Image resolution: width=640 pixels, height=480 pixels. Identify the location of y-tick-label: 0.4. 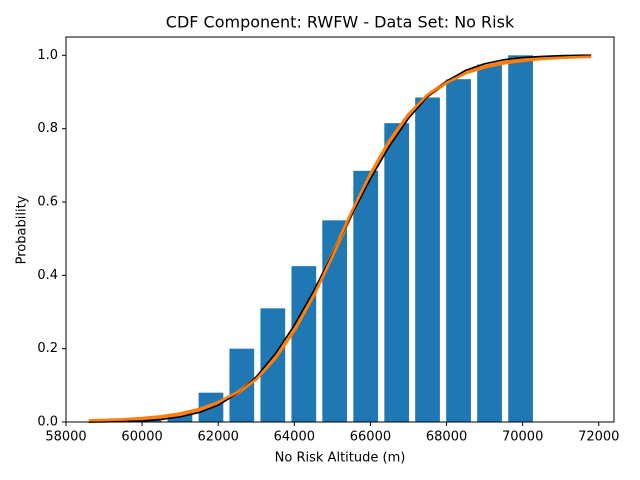
(47, 275).